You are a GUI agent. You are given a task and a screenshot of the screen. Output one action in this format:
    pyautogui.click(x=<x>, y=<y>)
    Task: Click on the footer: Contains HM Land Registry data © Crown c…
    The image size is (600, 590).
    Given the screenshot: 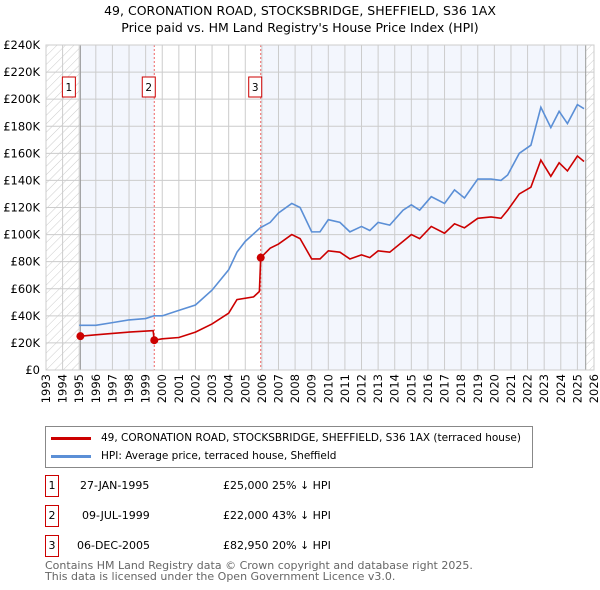 What is the action you would take?
    pyautogui.click(x=259, y=571)
    